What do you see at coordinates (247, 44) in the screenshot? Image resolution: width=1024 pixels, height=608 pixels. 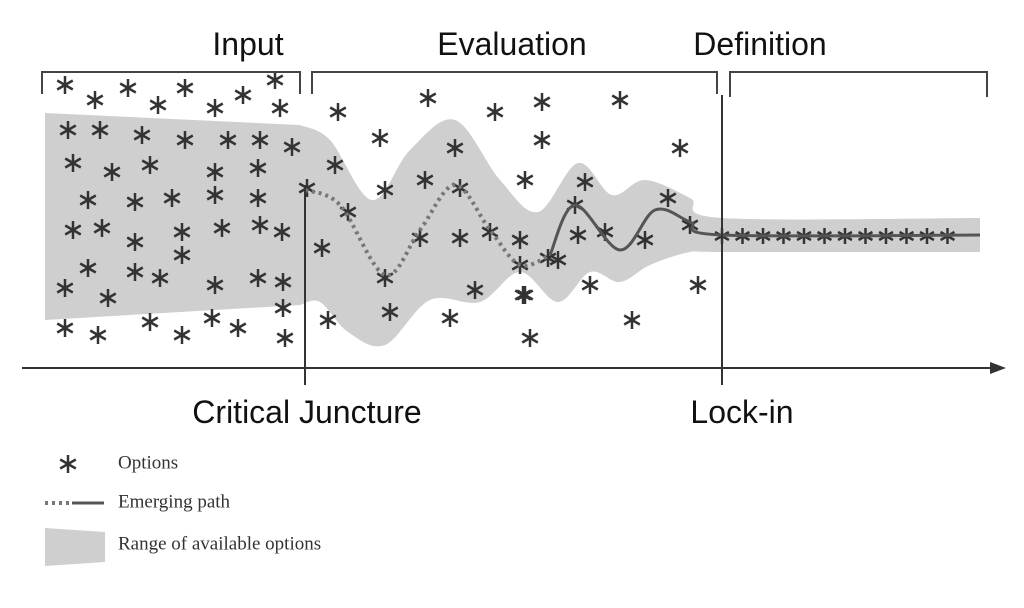 I see `phase-label: Input` at bounding box center [247, 44].